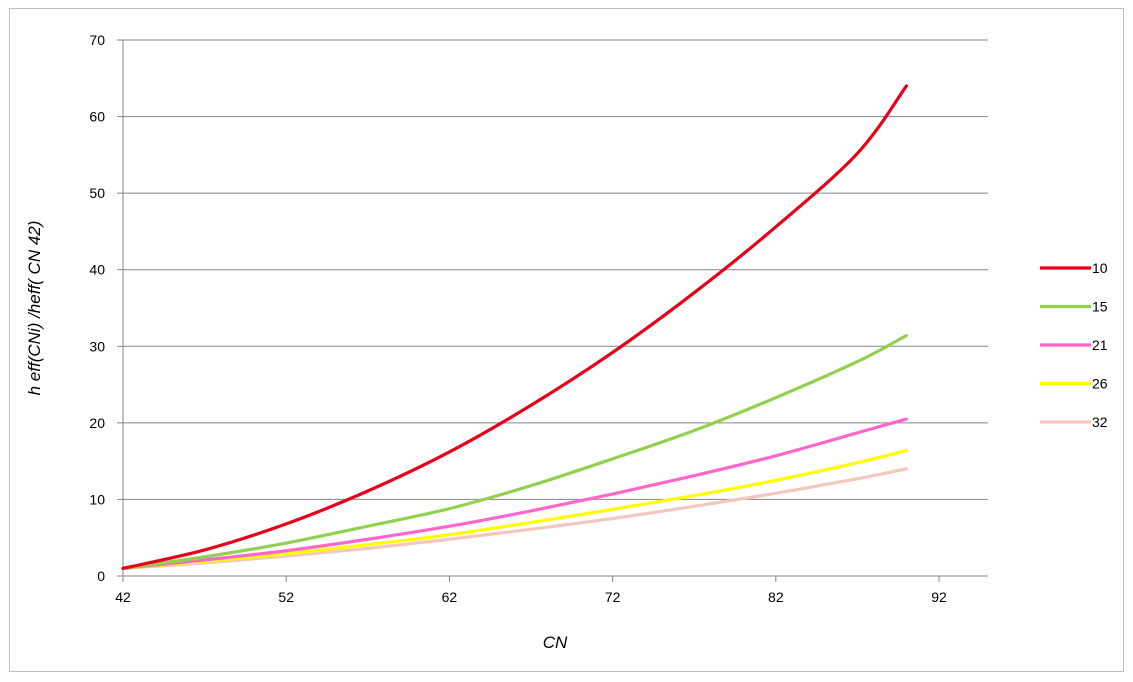  I want to click on x-tick-label: 42, so click(123, 597).